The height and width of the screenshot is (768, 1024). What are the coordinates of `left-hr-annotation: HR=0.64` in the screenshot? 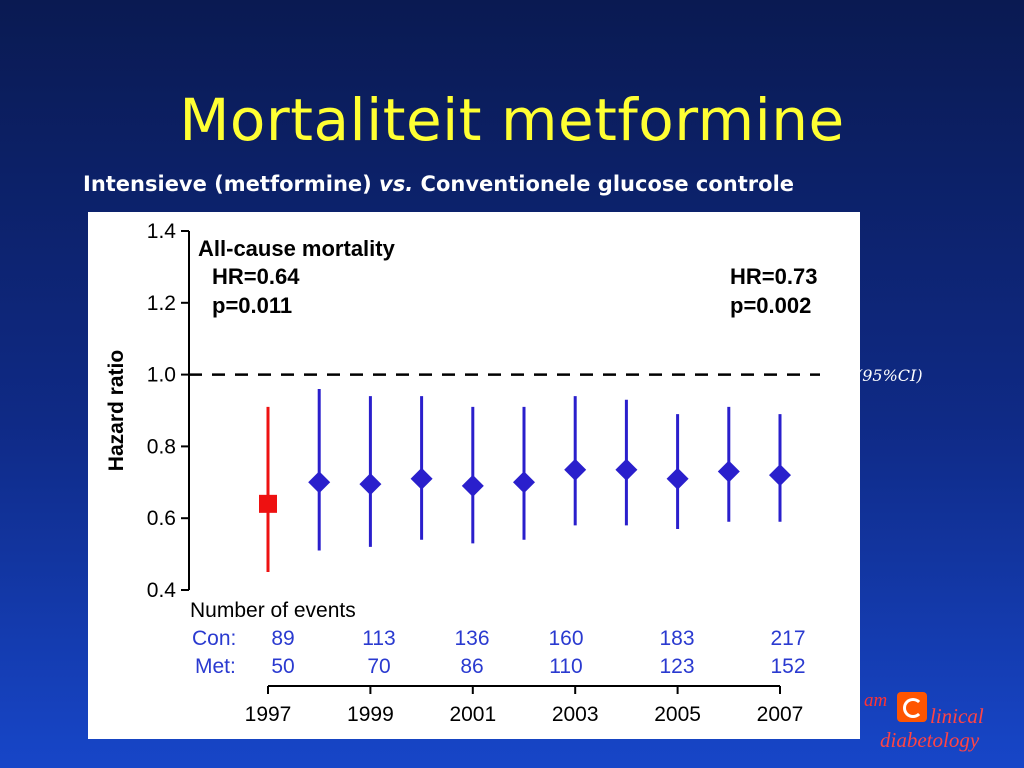 It's located at (256, 276).